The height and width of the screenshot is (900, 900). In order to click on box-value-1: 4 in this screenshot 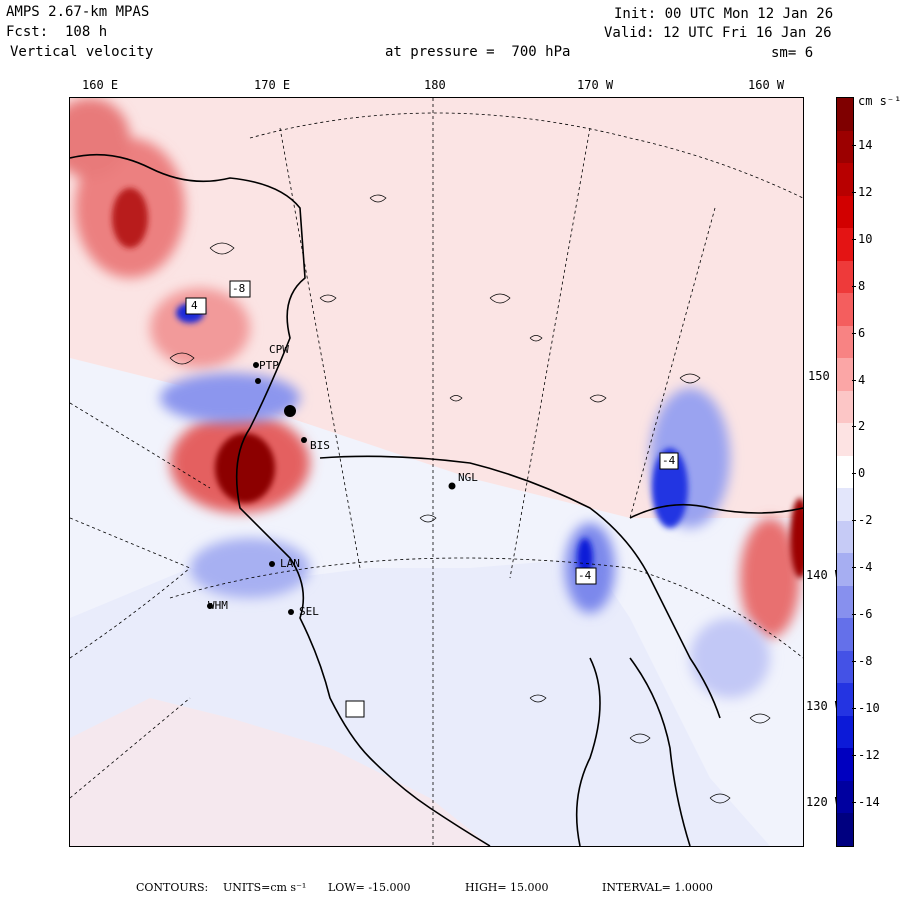, I will do `click(194, 305)`.